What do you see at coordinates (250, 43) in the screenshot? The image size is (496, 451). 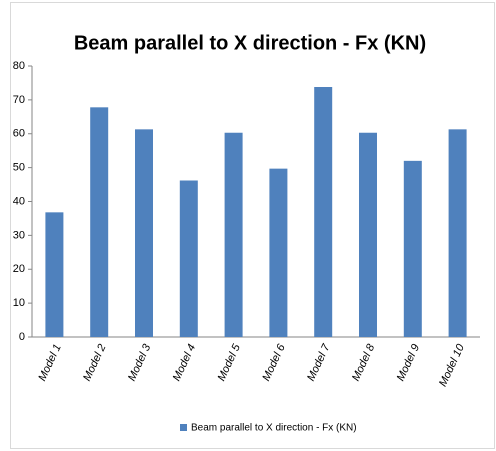 I see `chart-title: Beam parallel to X direction - Fx (KN)` at bounding box center [250, 43].